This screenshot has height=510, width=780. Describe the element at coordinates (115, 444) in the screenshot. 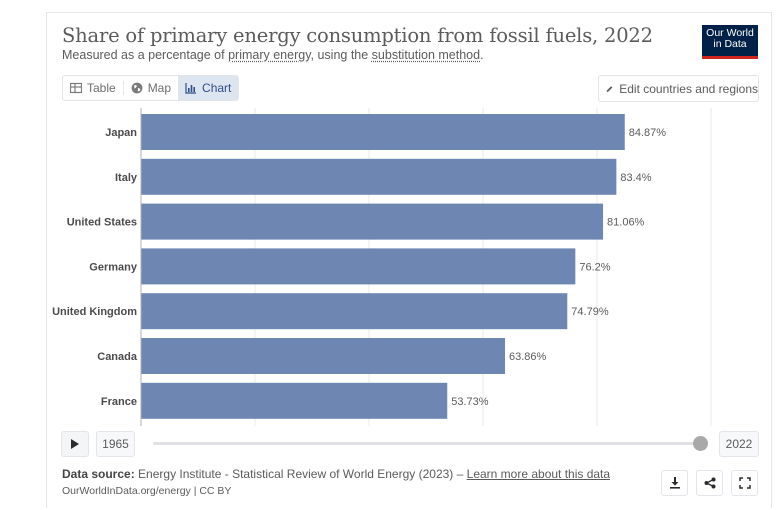

I see `timeline-start-year: 1965` at that location.